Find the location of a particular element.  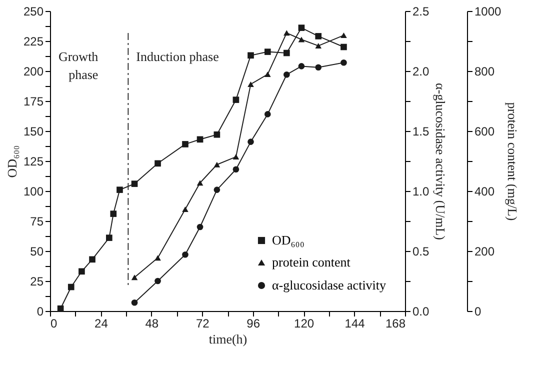

y-axis-title: OD₆₀₀ is located at coordinates (12, 161).